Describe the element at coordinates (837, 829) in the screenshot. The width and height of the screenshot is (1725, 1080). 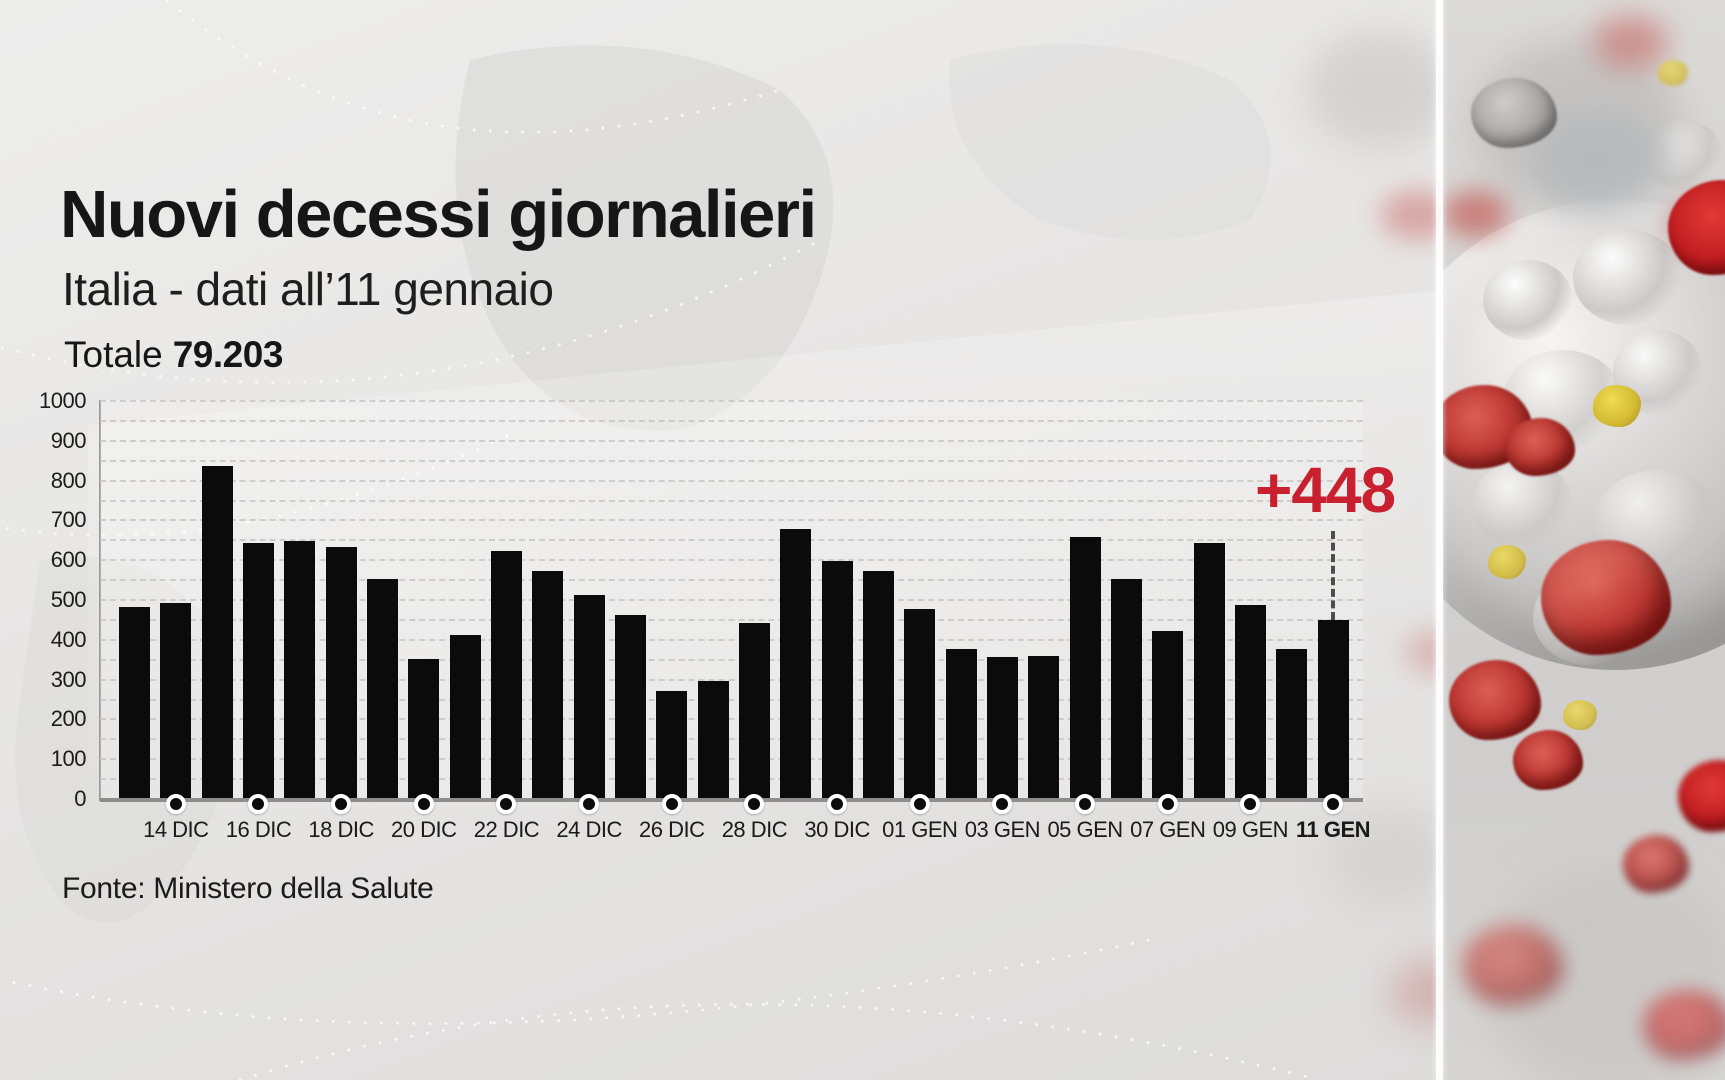
I see `x-axis-label: 30 DIC` at that location.